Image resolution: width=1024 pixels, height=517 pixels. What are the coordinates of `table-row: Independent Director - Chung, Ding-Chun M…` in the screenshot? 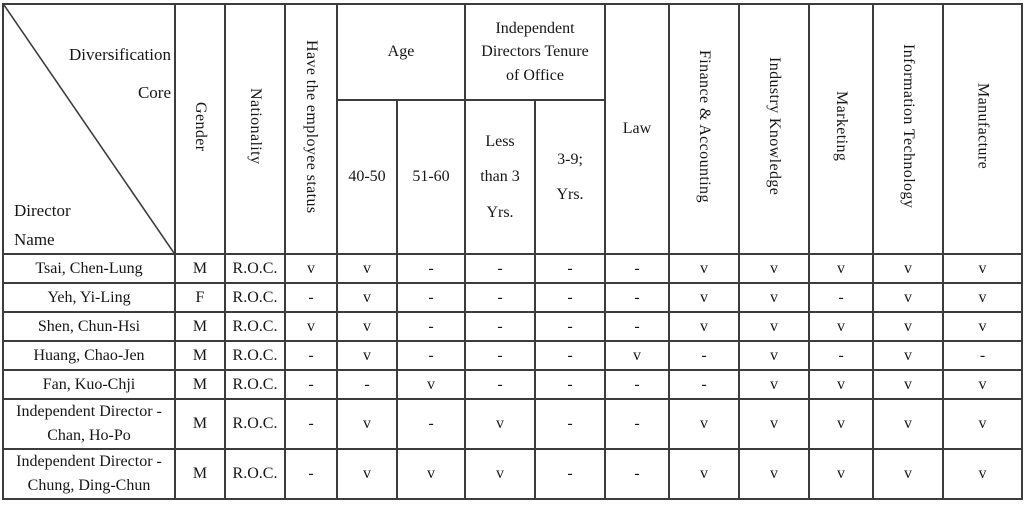 It's located at (512, 474).